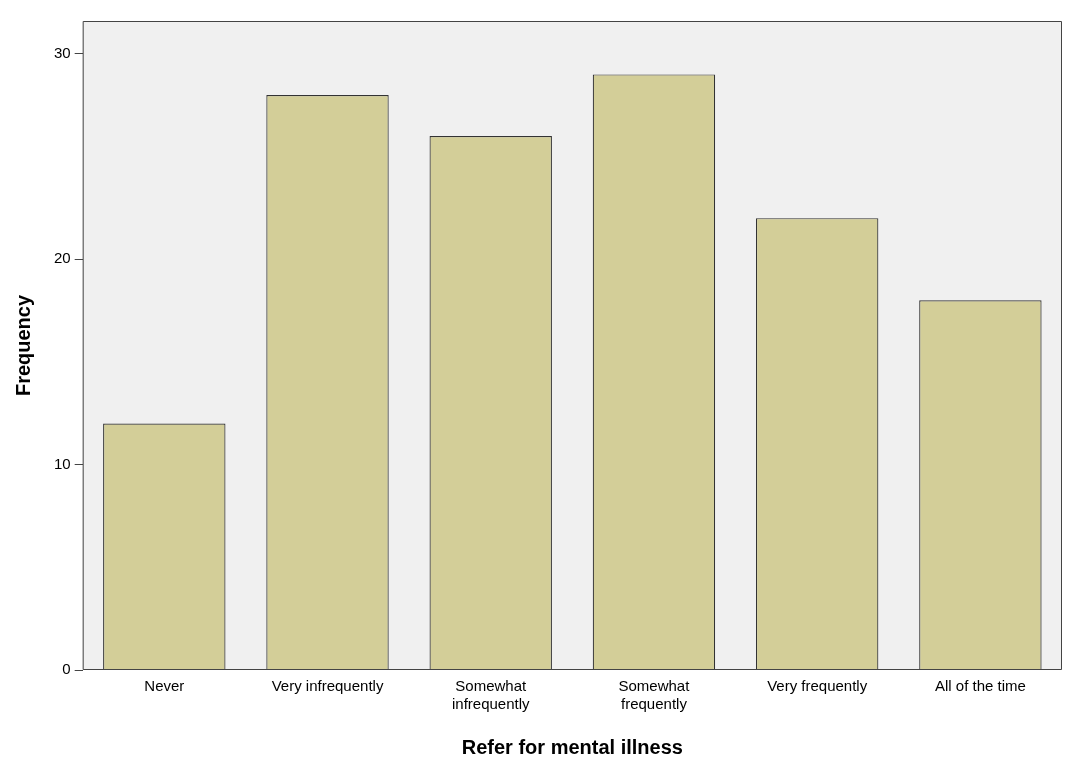 The image size is (1071, 772). I want to click on x-tick-label: Very frequently, so click(817, 686).